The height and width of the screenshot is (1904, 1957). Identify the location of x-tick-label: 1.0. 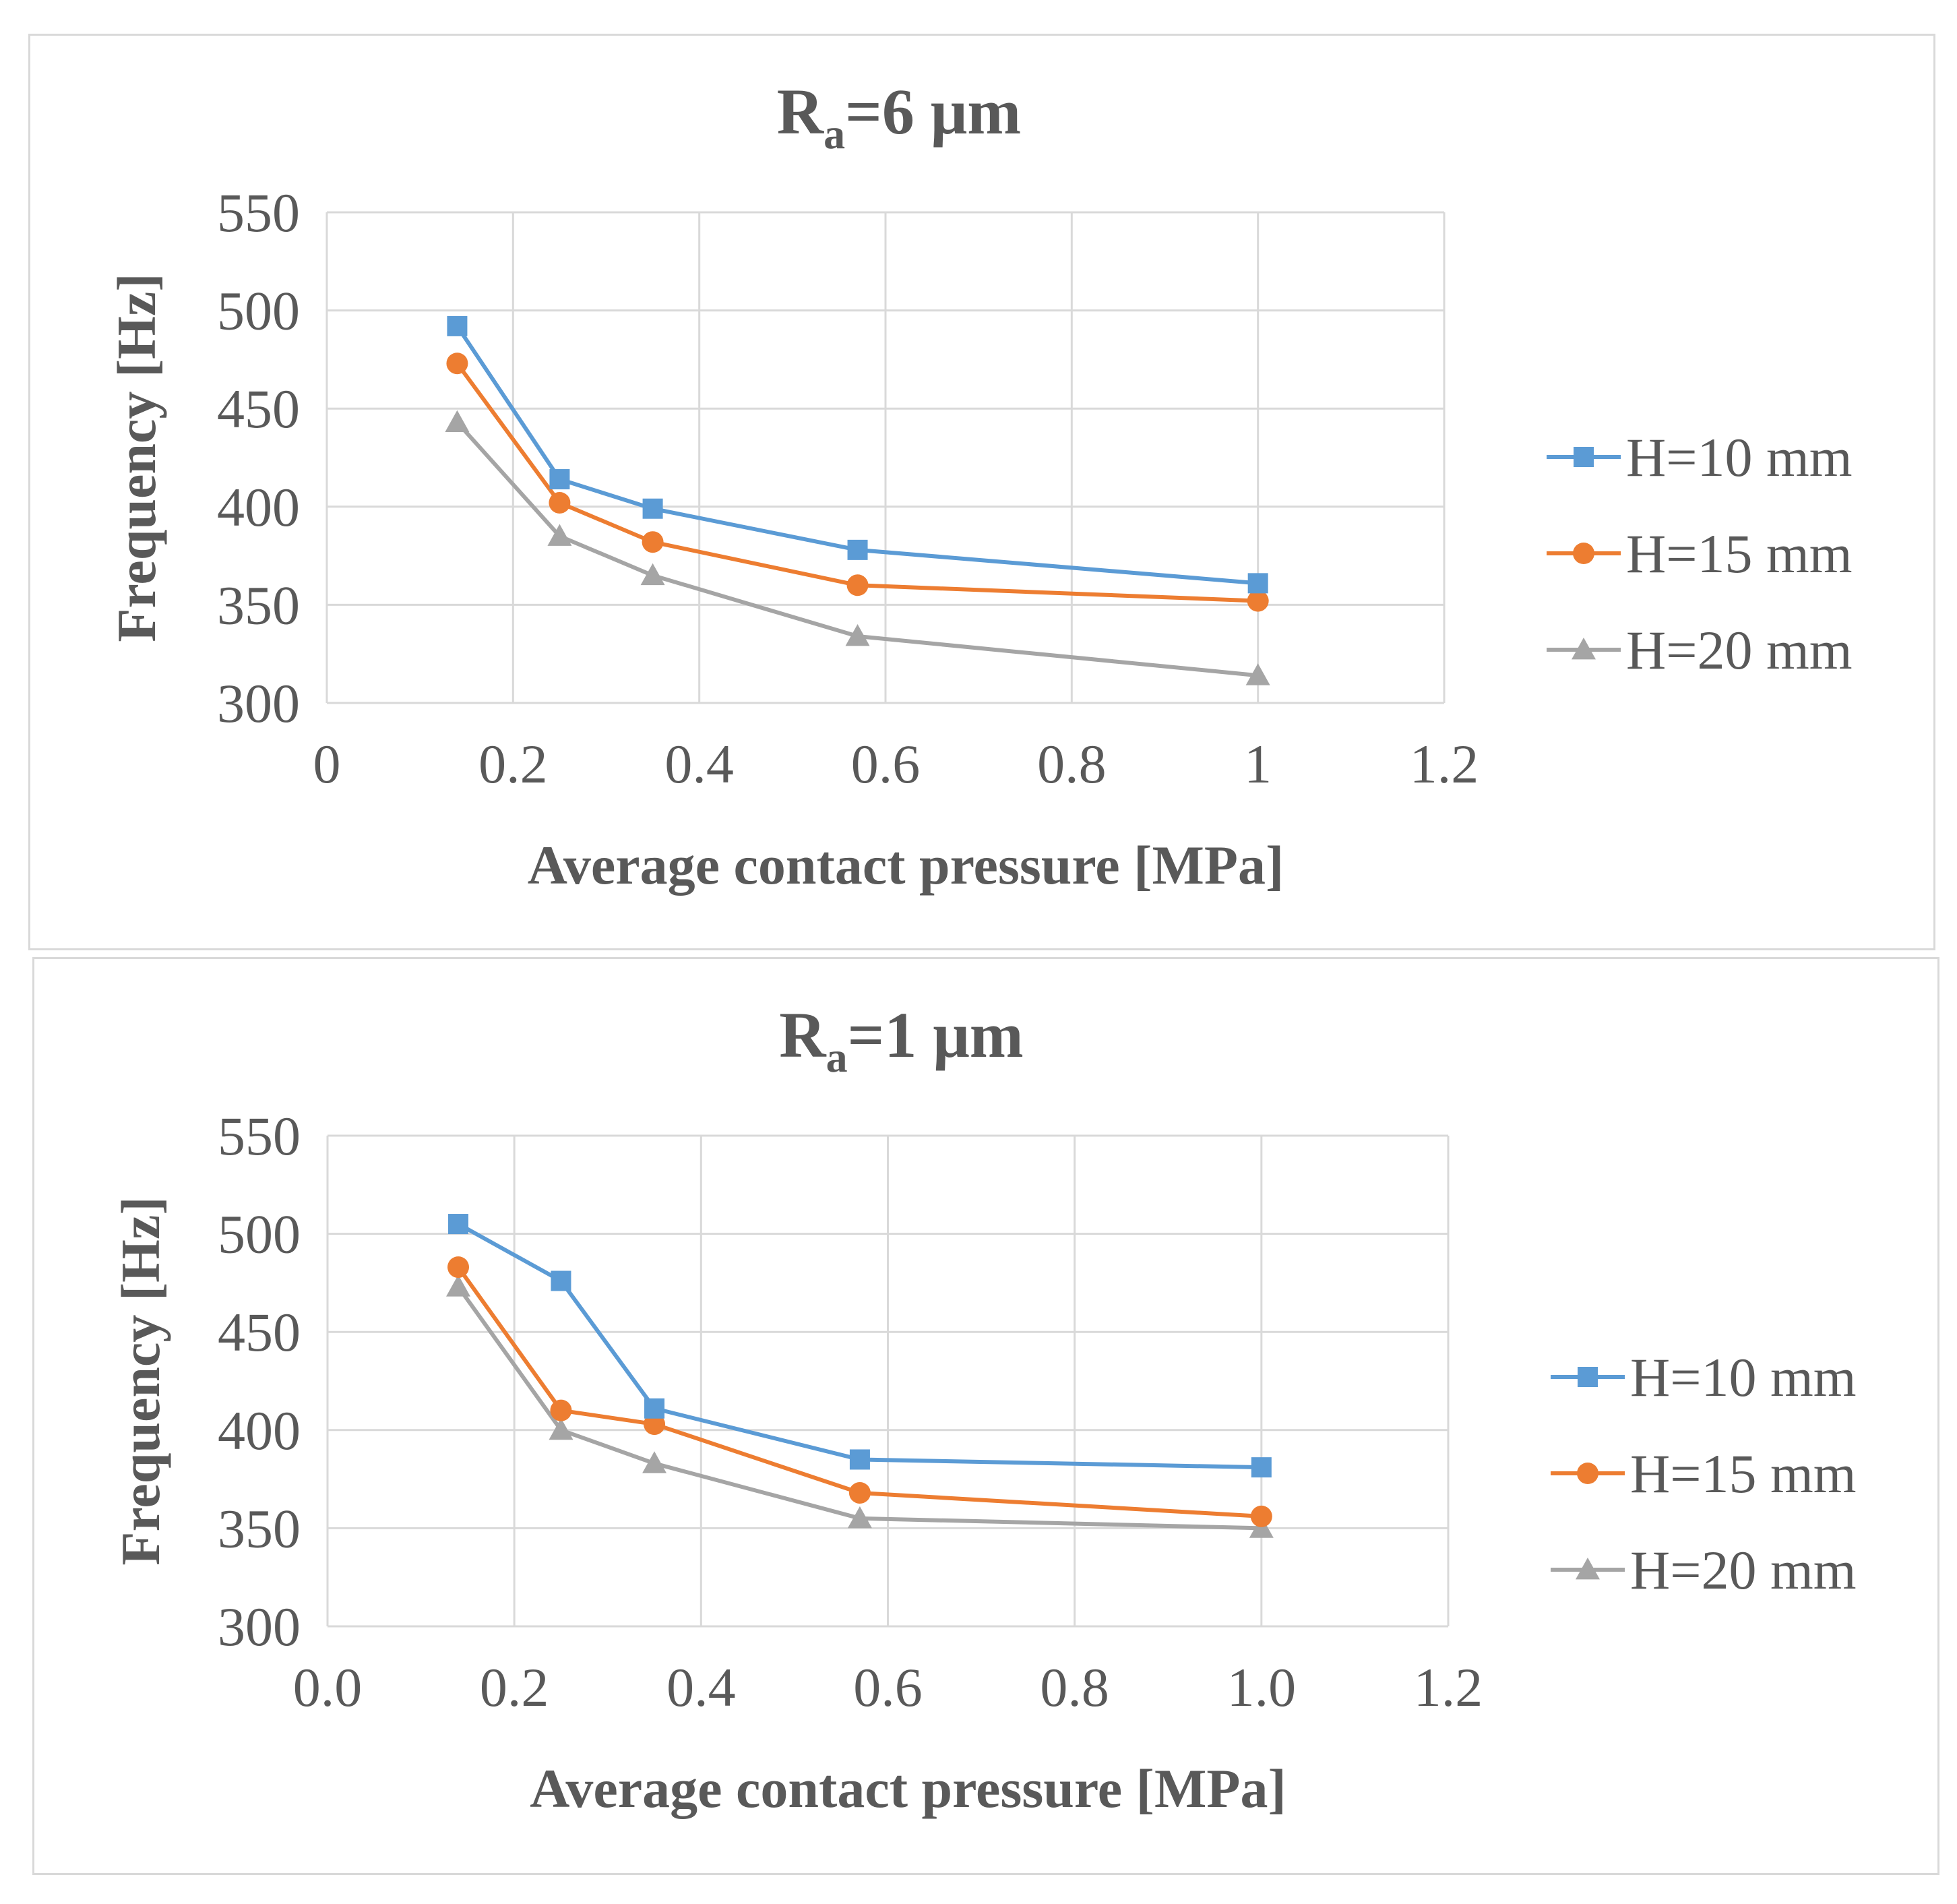
(1262, 1687).